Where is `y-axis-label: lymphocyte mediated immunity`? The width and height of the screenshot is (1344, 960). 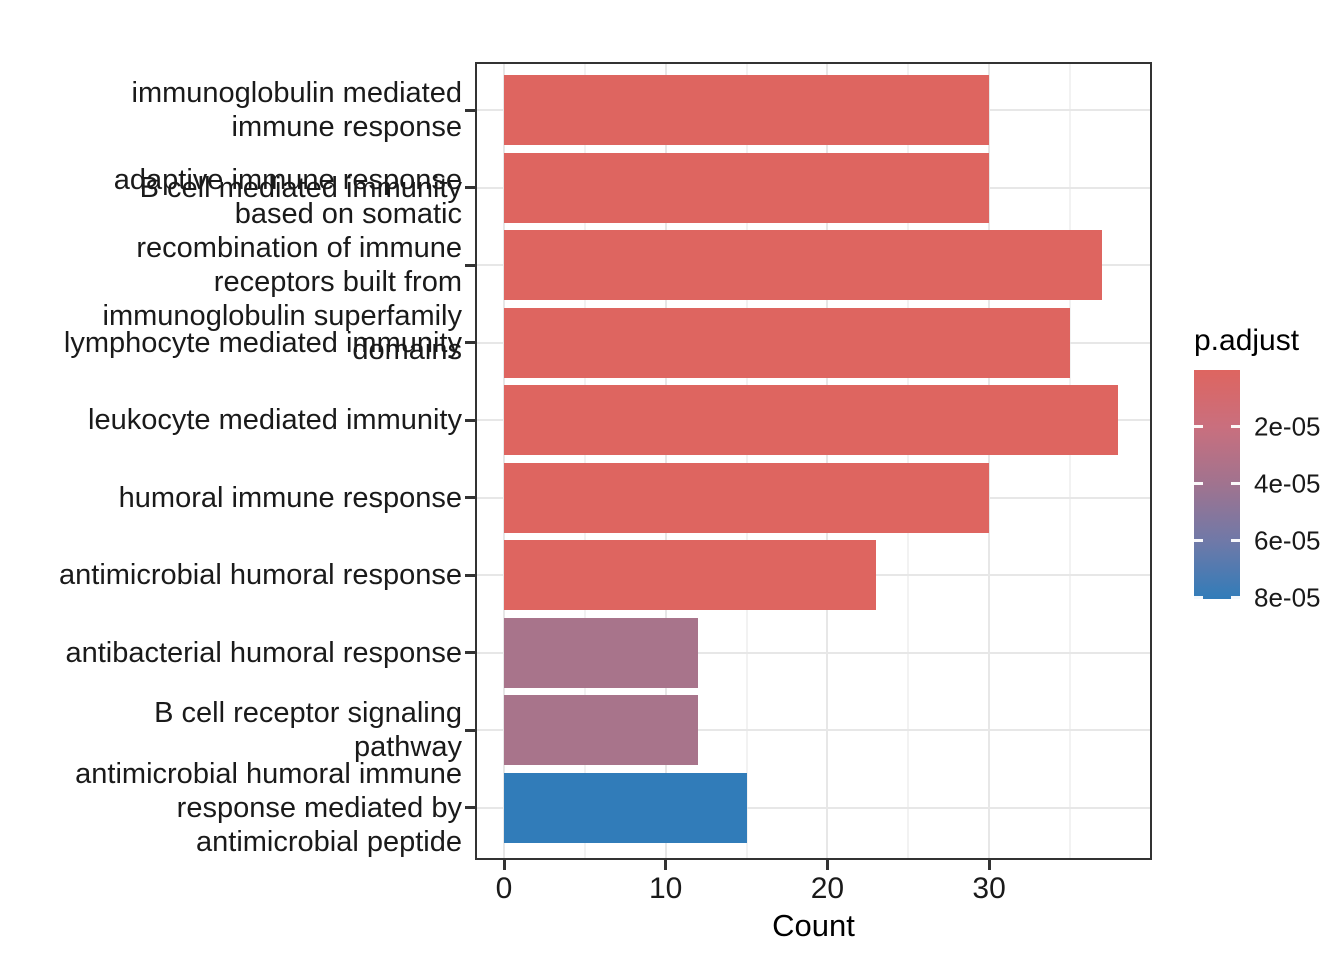 y-axis-label: lymphocyte mediated immunity is located at coordinates (262, 342).